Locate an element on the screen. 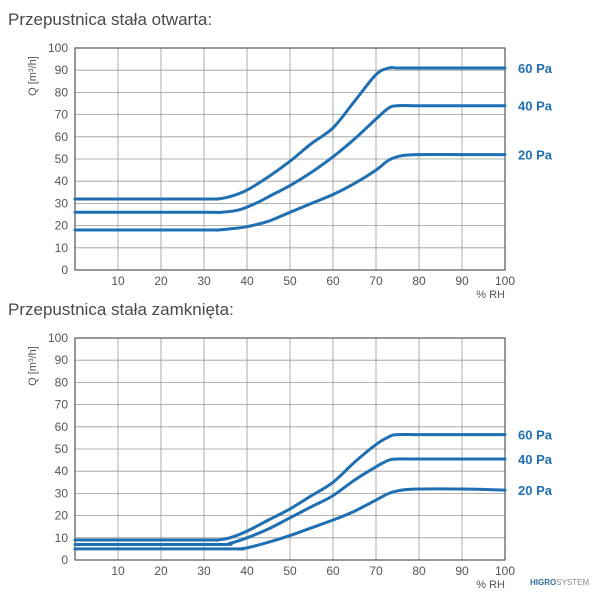 This screenshot has height=600, width=600. higrosystem-logo: HIGROSYSTEM is located at coordinates (559, 582).